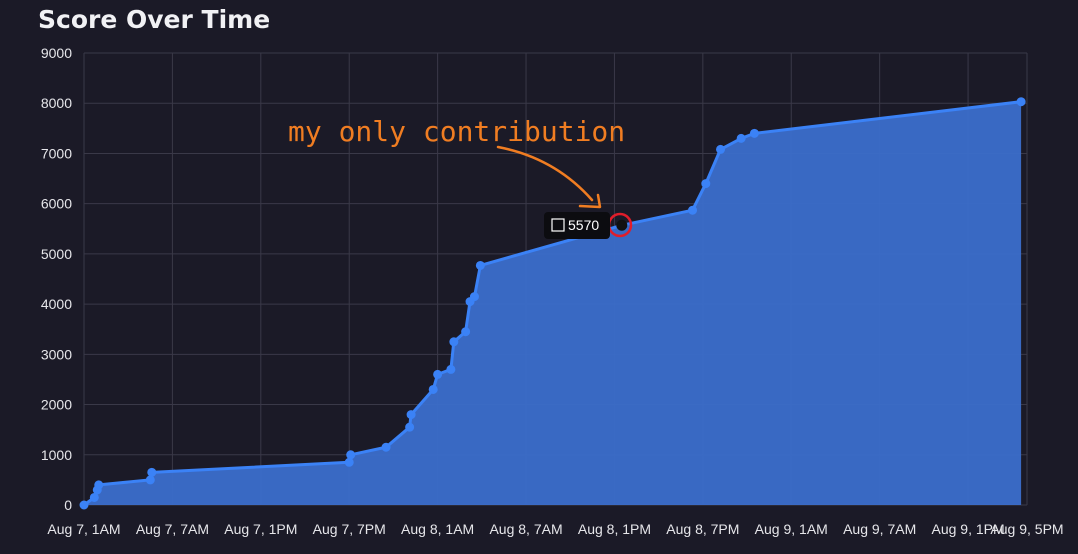  What do you see at coordinates (56, 103) in the screenshot?
I see `y-tick-label: 8000` at bounding box center [56, 103].